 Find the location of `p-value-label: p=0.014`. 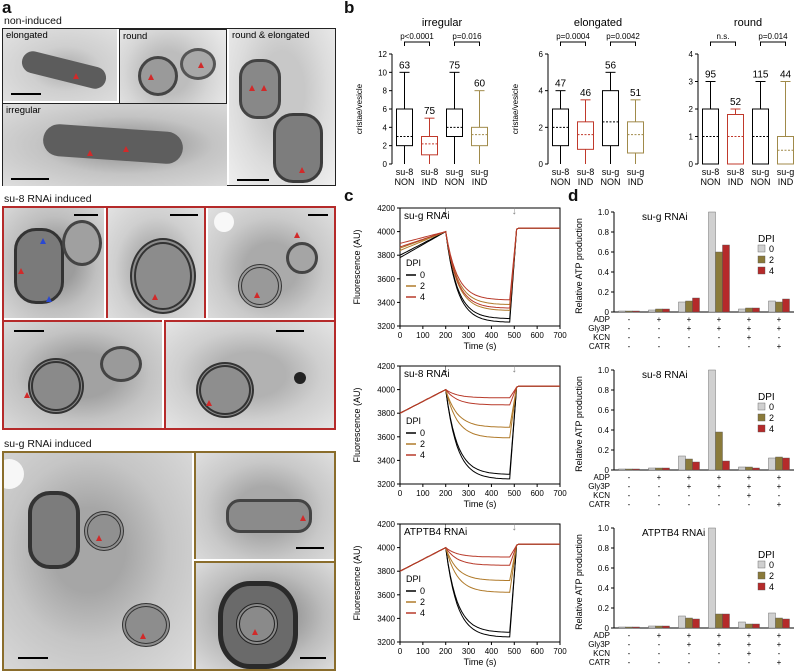

p-value-label: p=0.014 is located at coordinates (773, 36).